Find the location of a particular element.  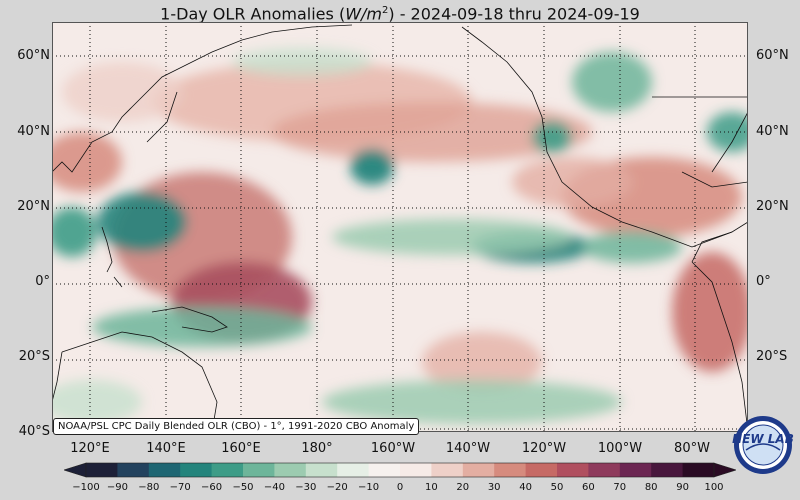

lat-label-20n-right: 20°N is located at coordinates (772, 206).